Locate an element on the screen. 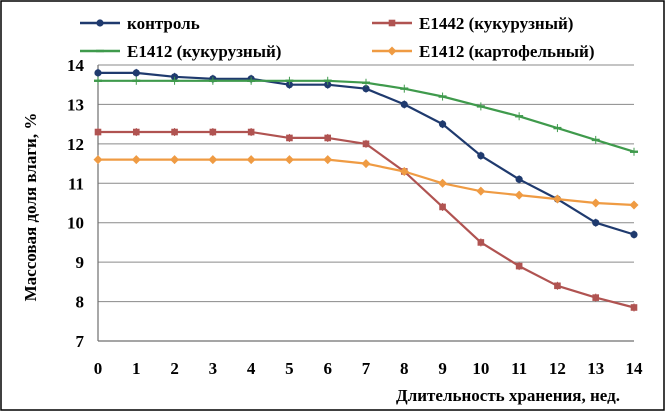 This screenshot has height=416, width=665. legend-label: Е1412 (кукурузный) is located at coordinates (204, 51).